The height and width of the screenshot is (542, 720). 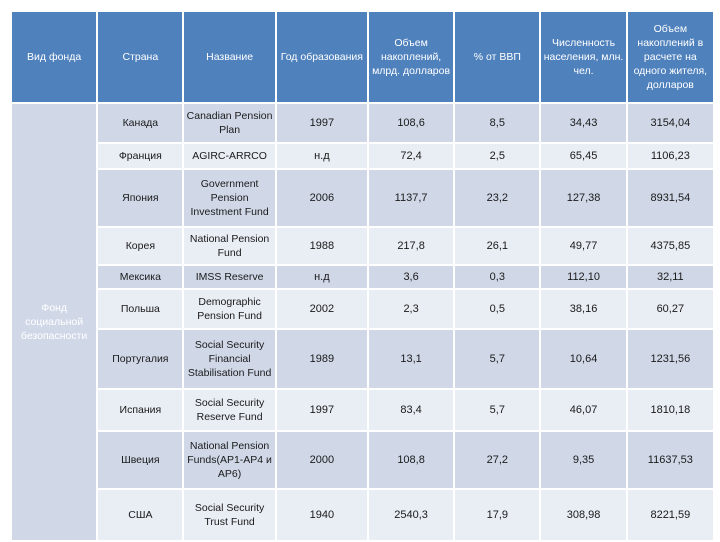 I want to click on population-cell: 308,98, so click(x=583, y=515).